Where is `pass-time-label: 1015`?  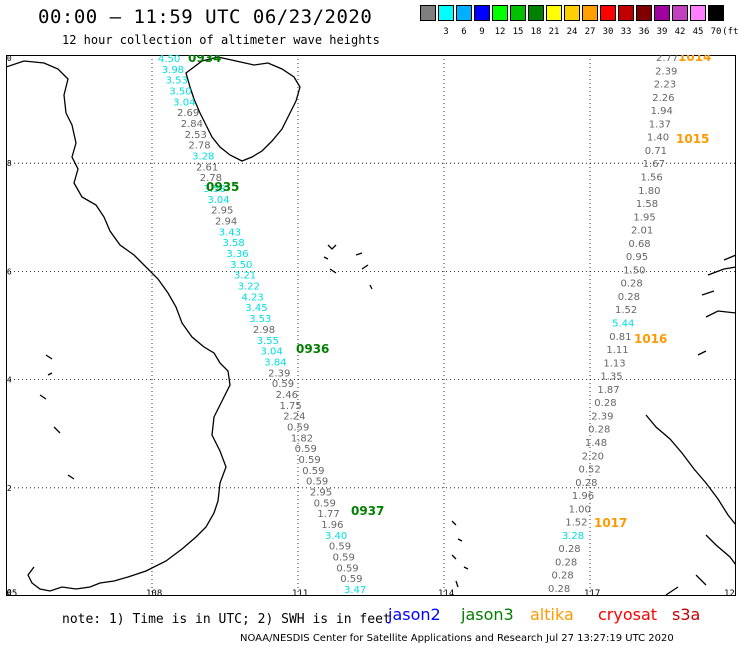
pass-time-label: 1015 is located at coordinates (692, 139).